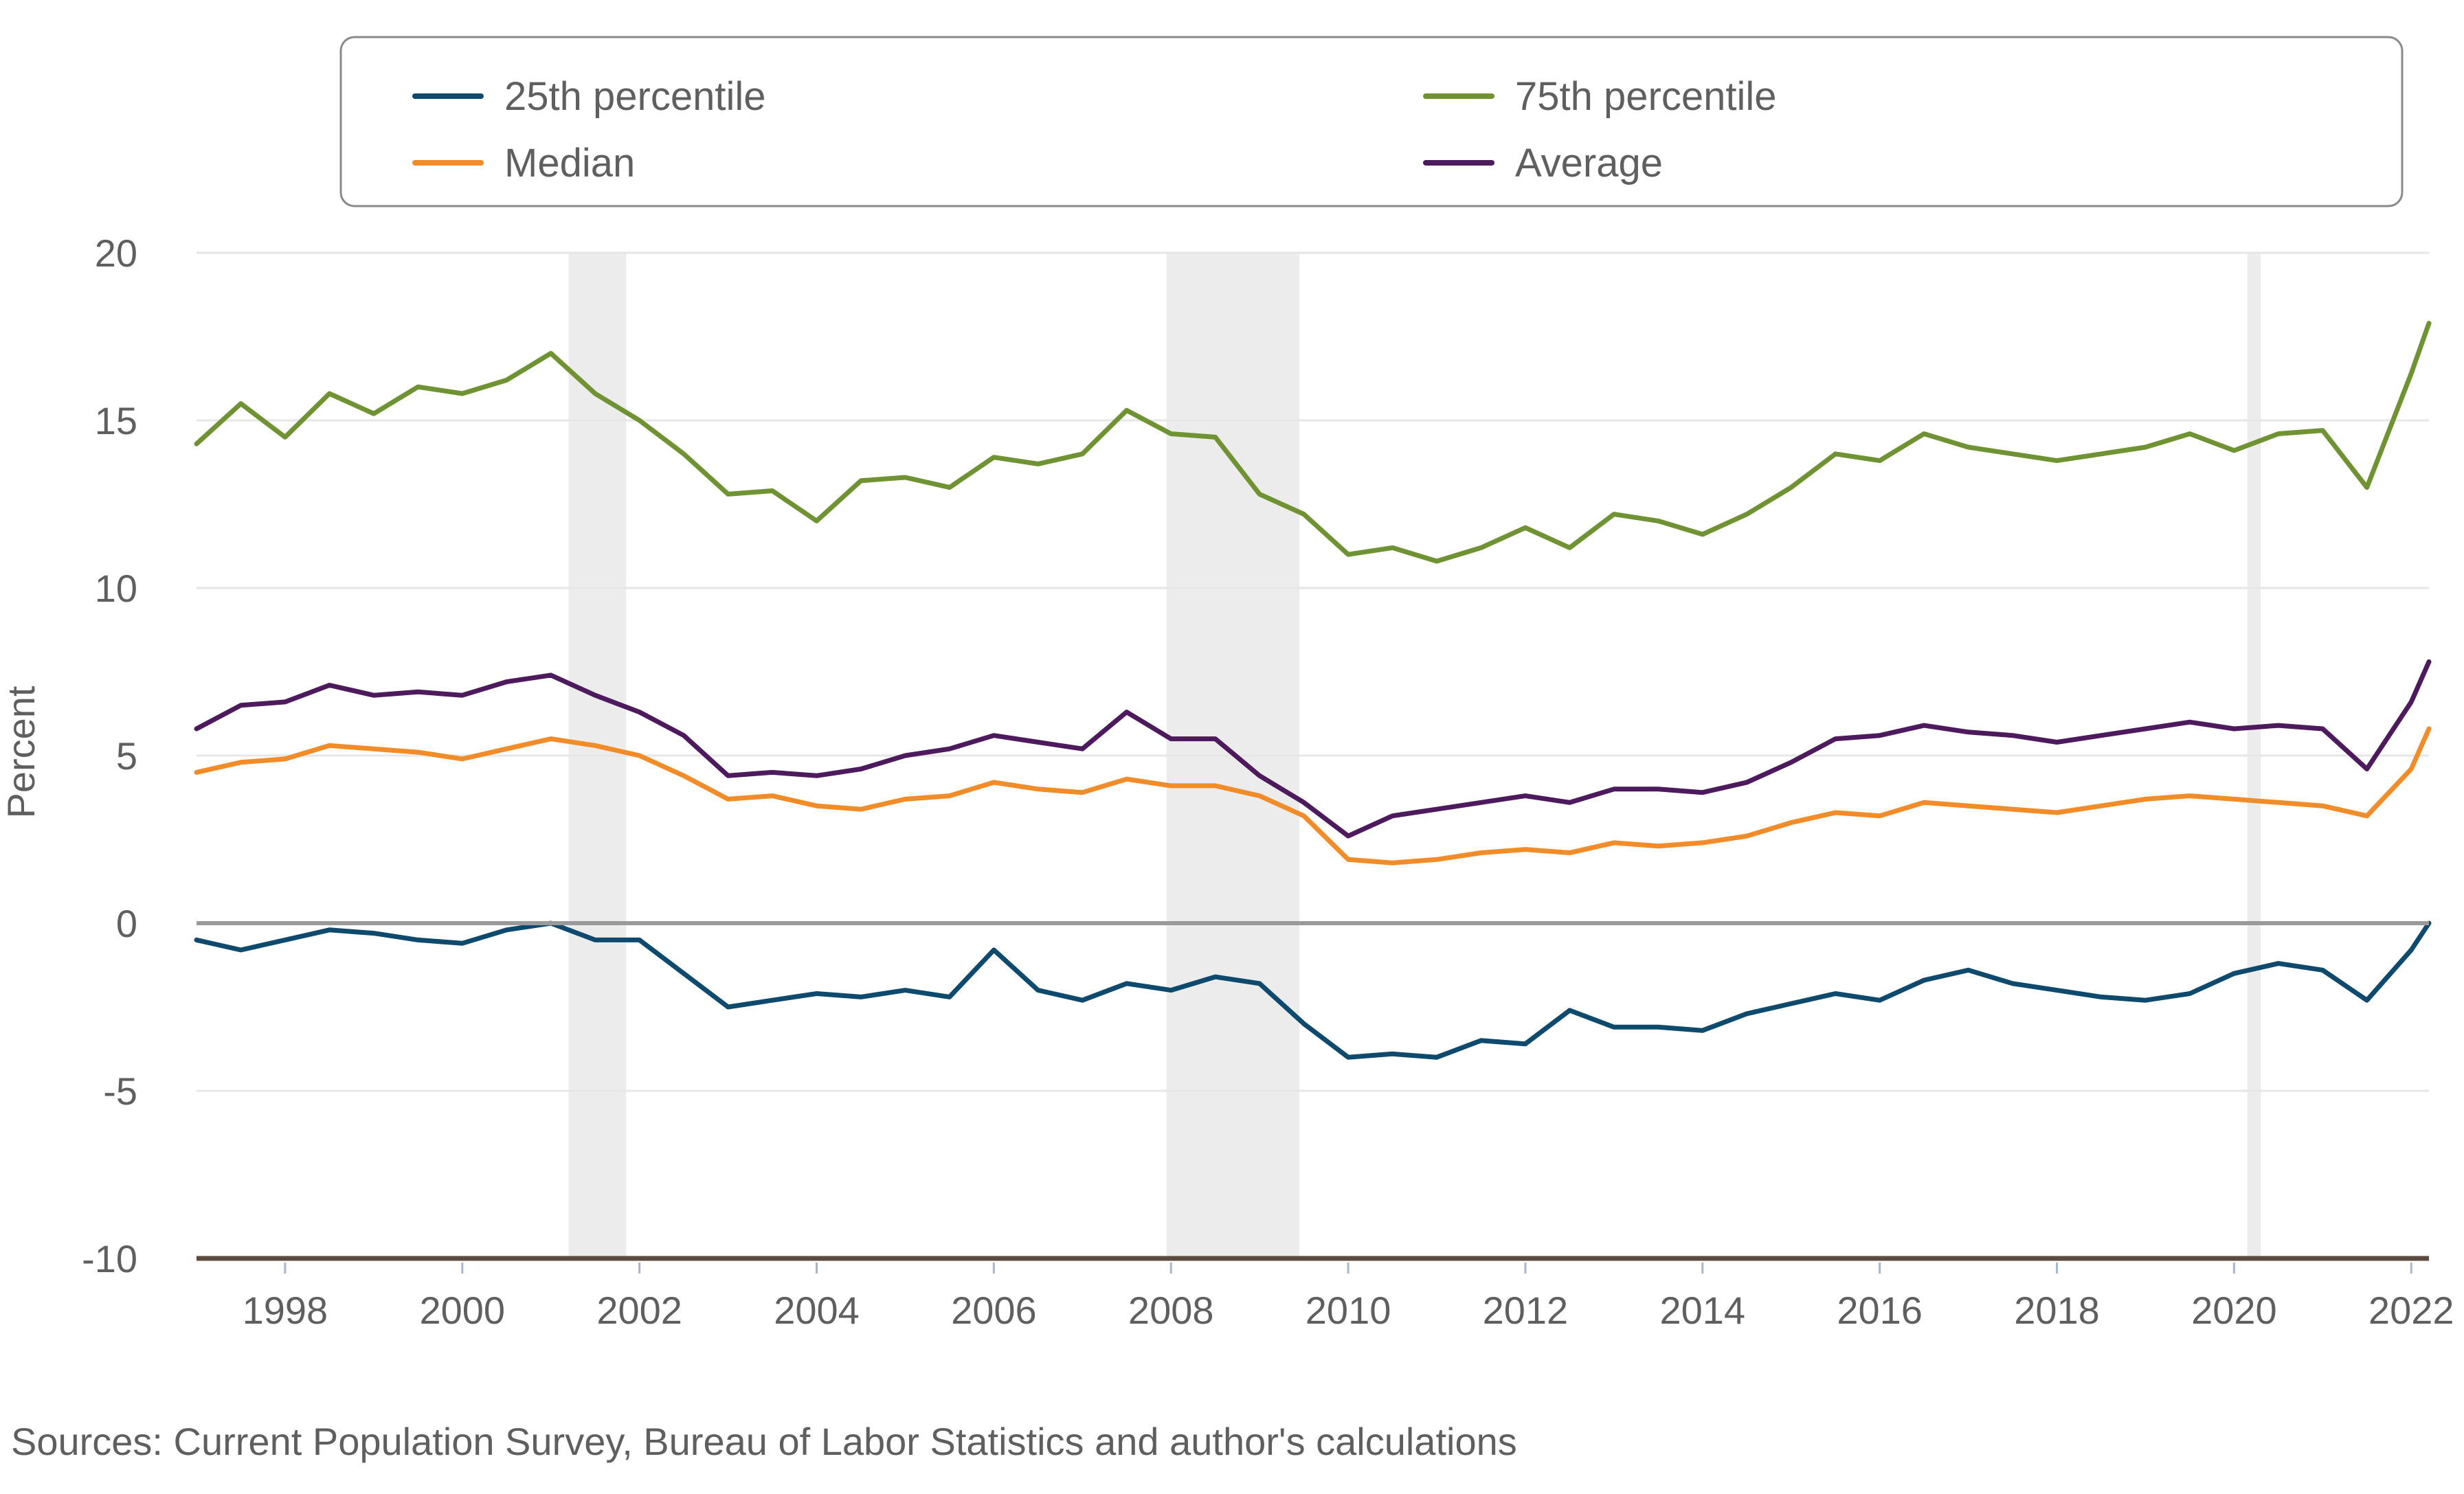 The image size is (2464, 1494). Describe the element at coordinates (126, 923) in the screenshot. I see `y-tick-label: 0` at that location.